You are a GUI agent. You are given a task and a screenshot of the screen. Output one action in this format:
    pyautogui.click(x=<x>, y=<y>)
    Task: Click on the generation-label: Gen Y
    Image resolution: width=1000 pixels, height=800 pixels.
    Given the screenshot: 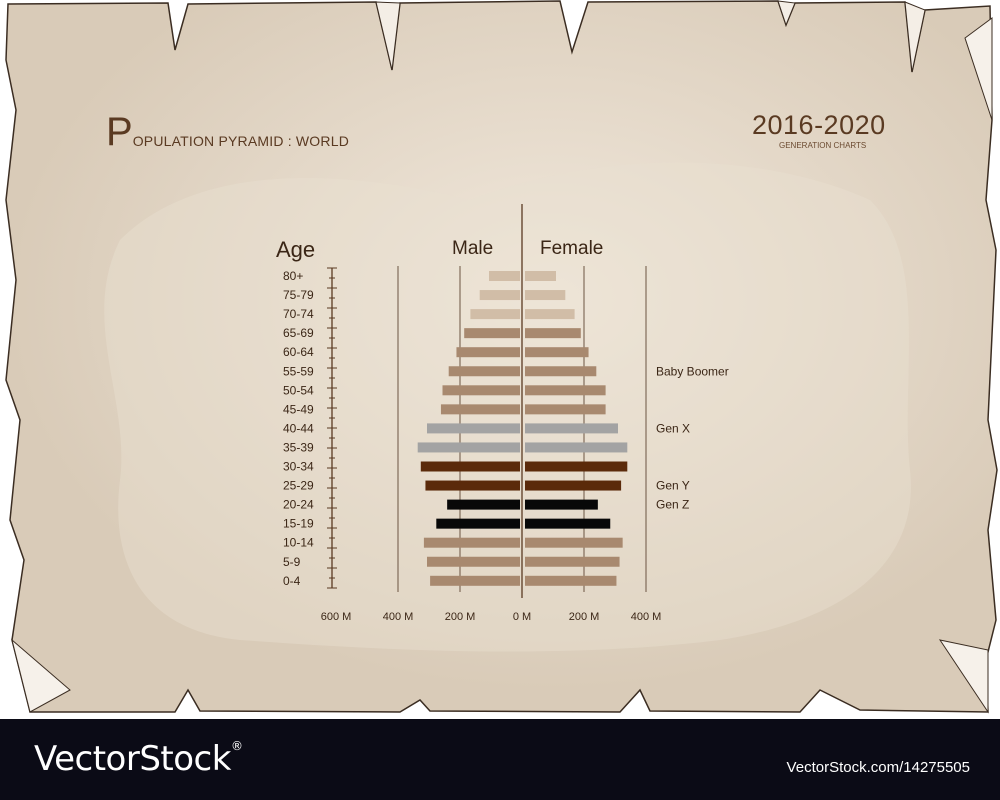 What is the action you would take?
    pyautogui.click(x=673, y=486)
    